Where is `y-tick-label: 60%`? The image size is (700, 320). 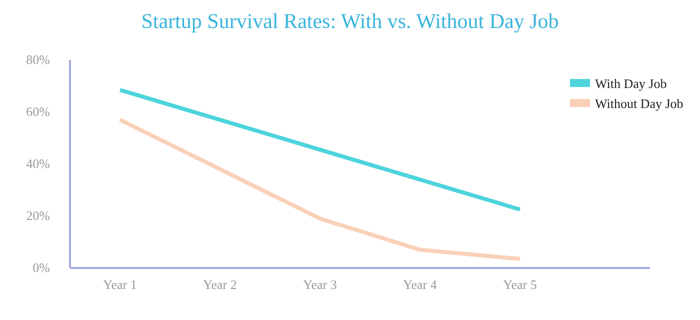 y-tick-label: 60% is located at coordinates (38, 112).